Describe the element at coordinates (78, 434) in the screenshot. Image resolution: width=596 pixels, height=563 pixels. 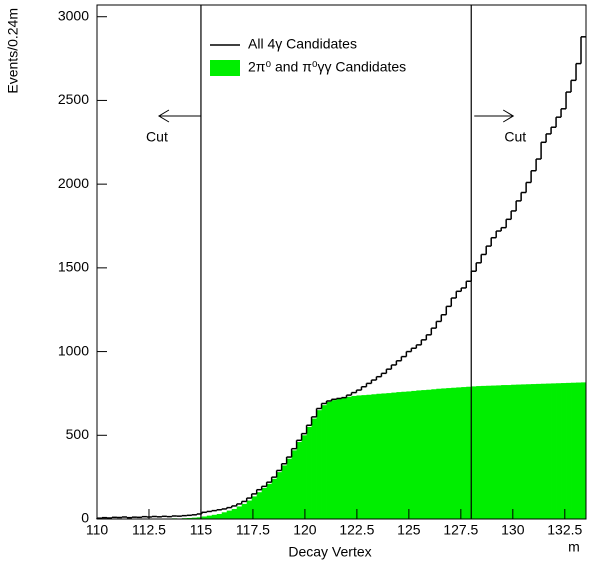
I see `y-tick-label: 500` at that location.